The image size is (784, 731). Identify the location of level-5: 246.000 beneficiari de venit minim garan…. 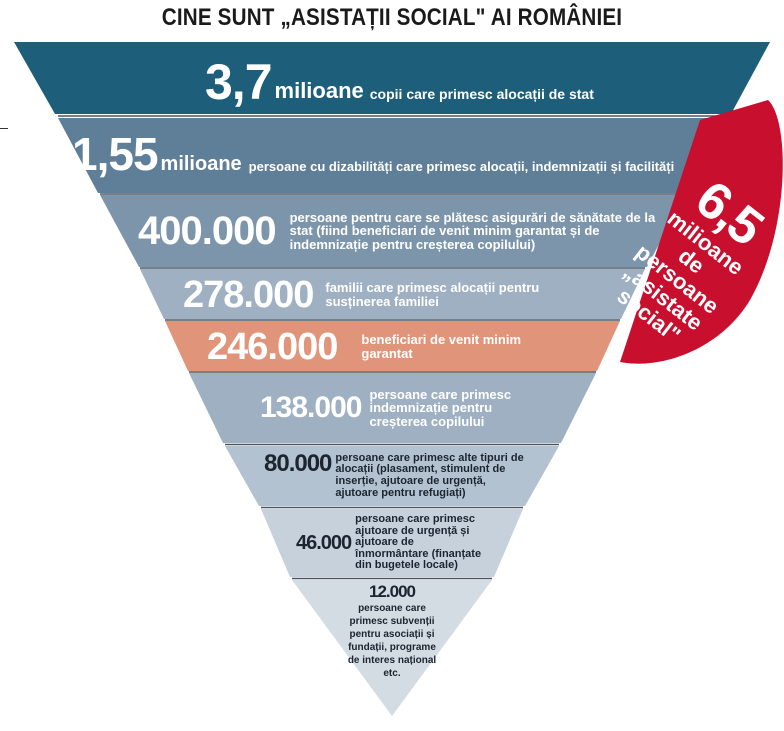
(379, 347).